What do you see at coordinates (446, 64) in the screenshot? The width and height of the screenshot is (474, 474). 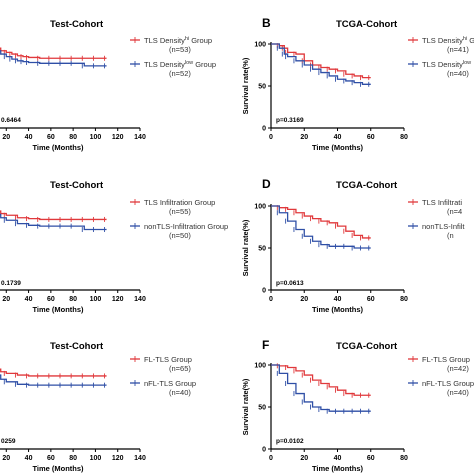 I see `legend-label: TLS Densitylow` at bounding box center [446, 64].